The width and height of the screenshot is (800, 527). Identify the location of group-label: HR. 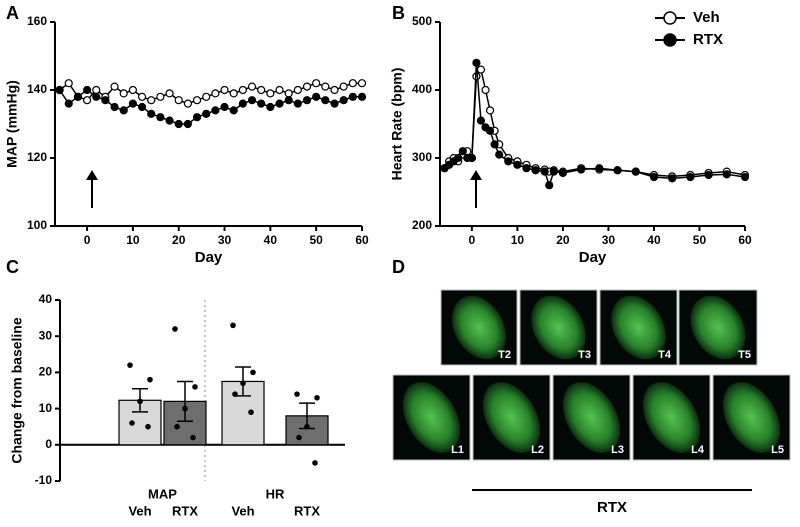
(275, 493).